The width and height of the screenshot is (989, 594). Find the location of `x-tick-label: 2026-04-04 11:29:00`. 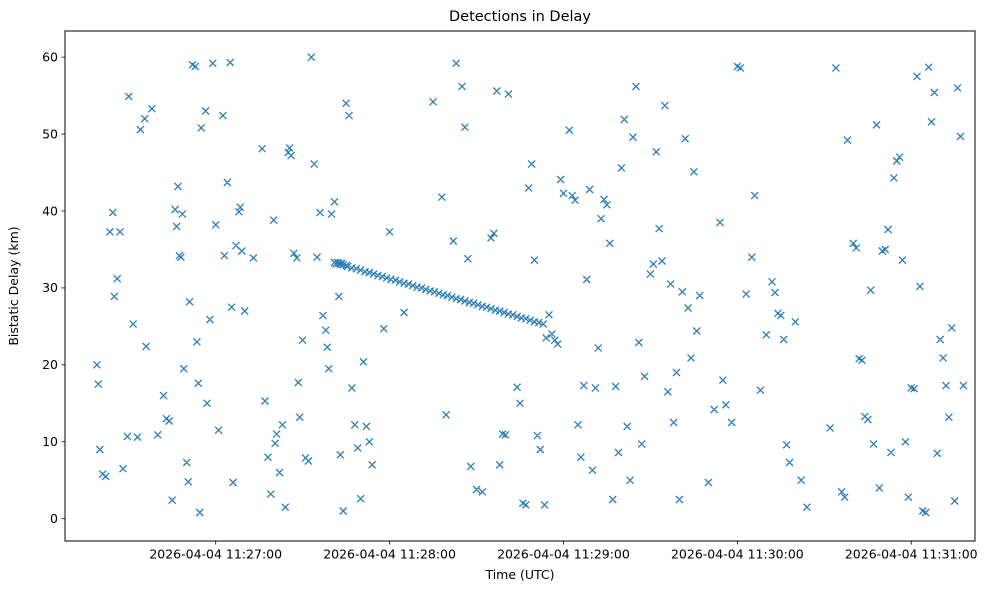

x-tick-label: 2026-04-04 11:29:00 is located at coordinates (563, 554).